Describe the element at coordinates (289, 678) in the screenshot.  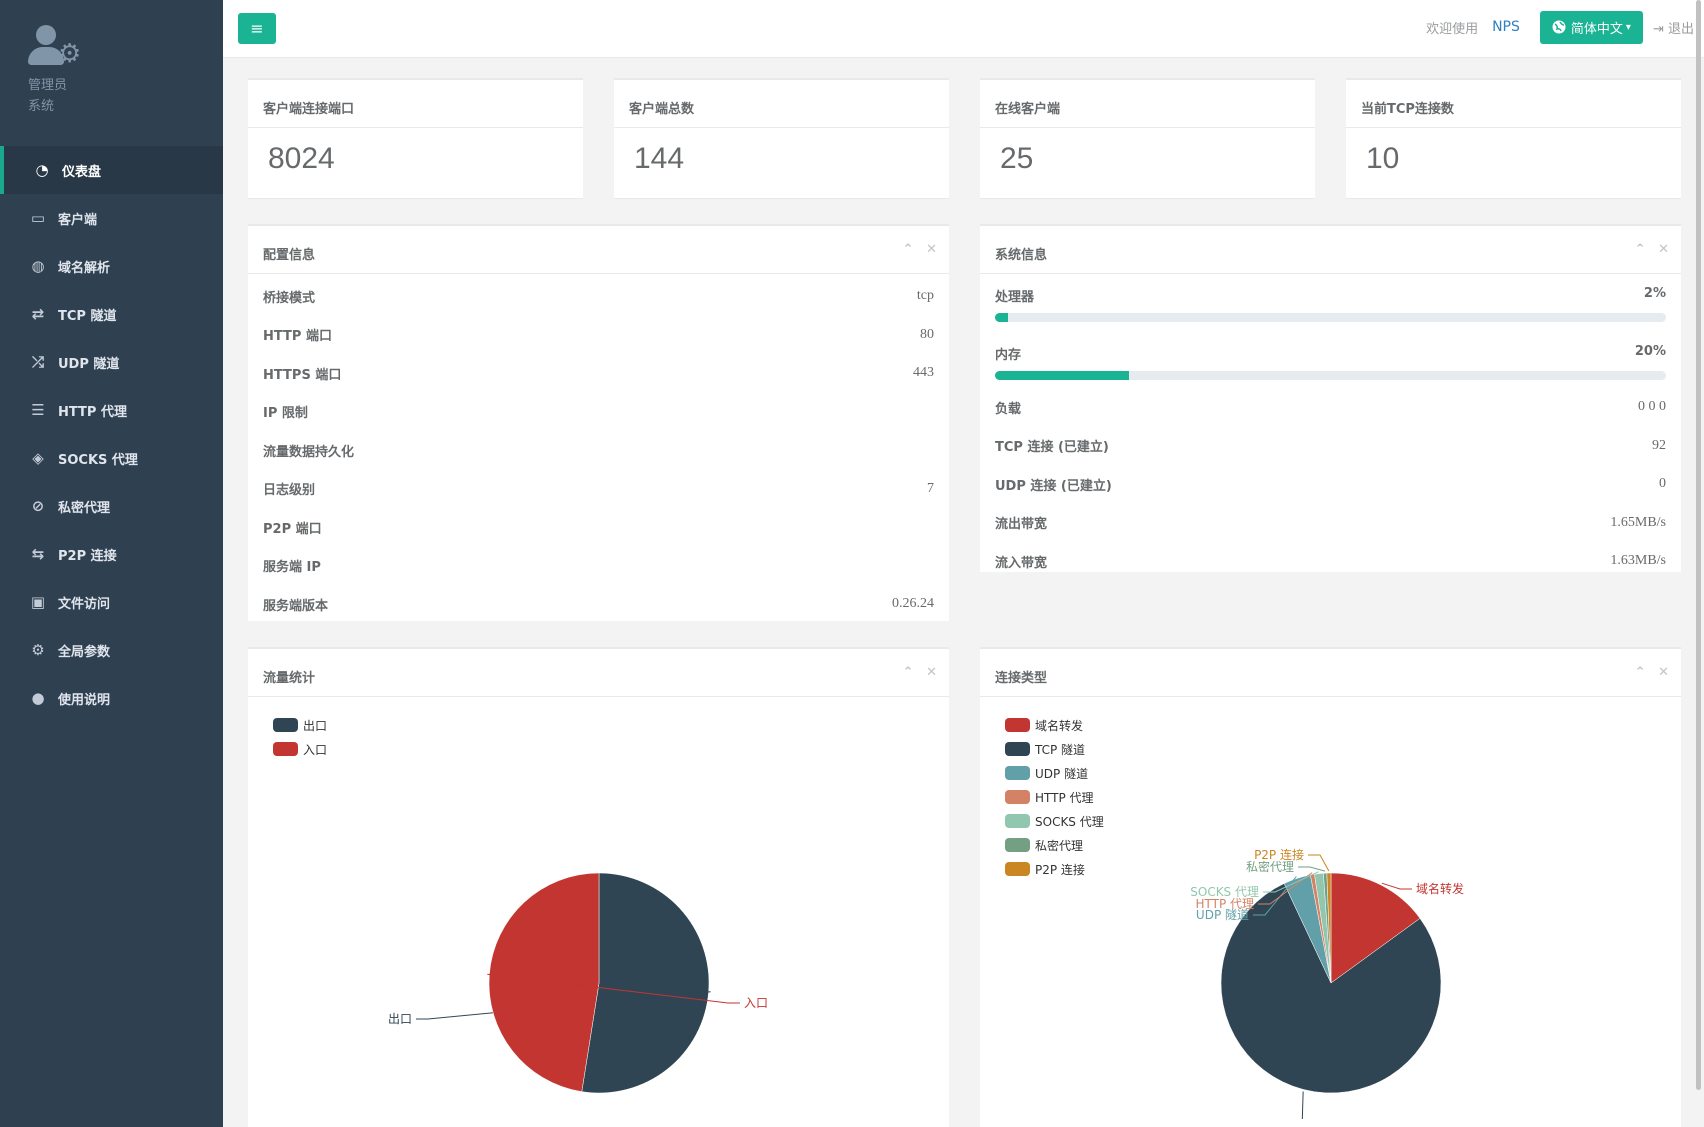
I see `panel-title: 流量统计` at that location.